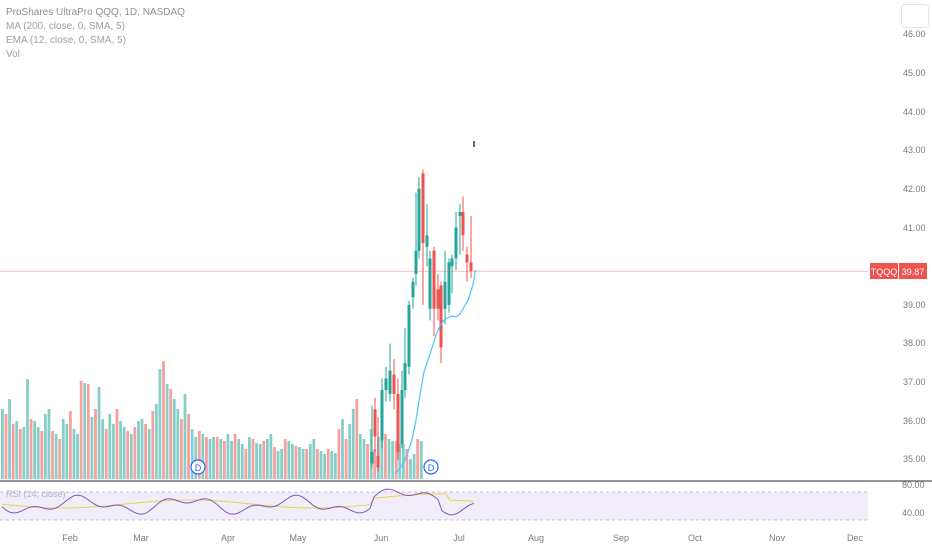 This screenshot has width=932, height=555. Describe the element at coordinates (36, 494) in the screenshot. I see `rsi-label: RSI (14, close)` at that location.